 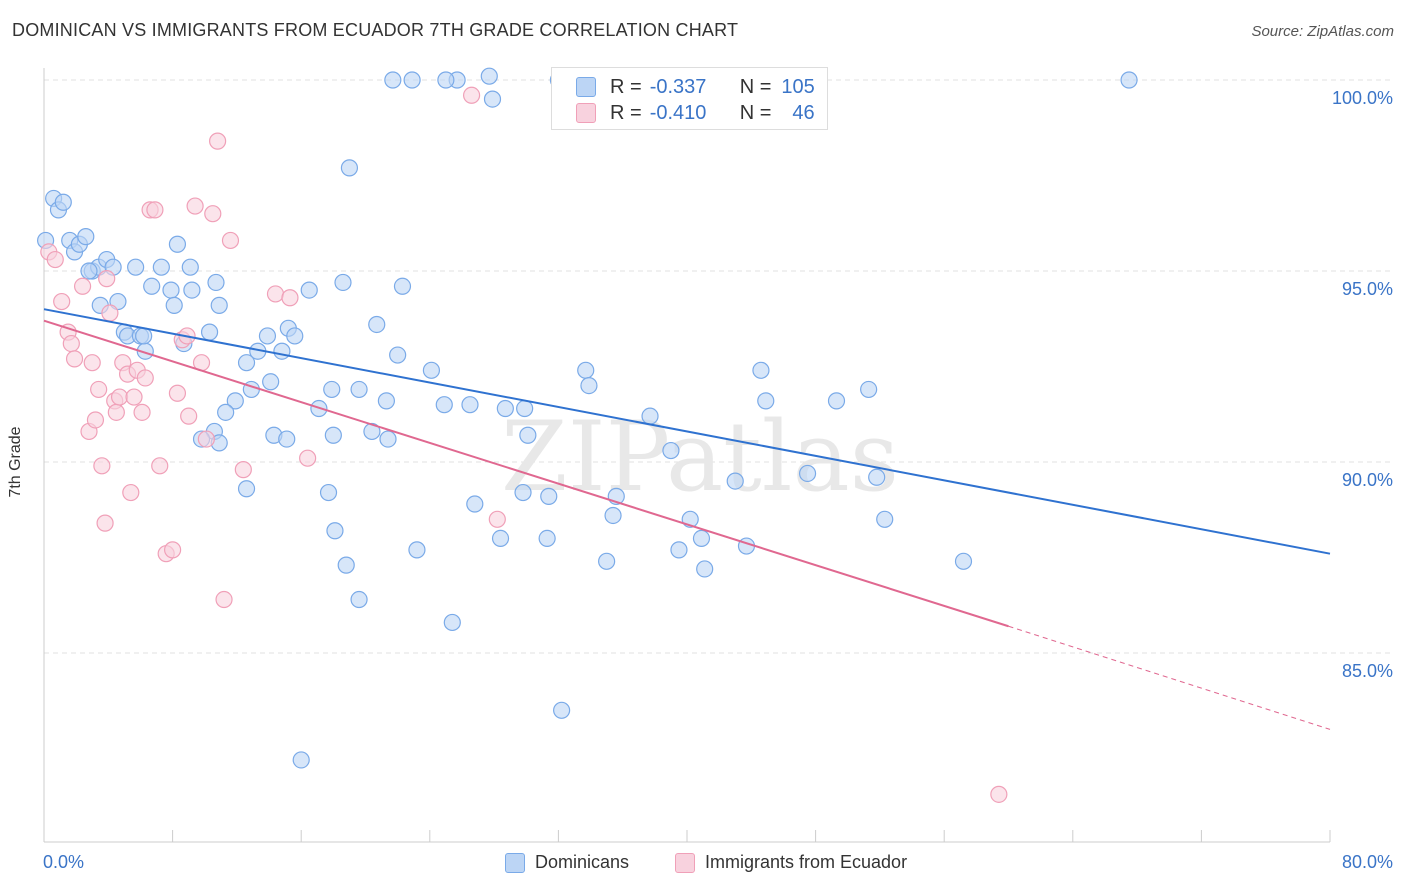 I want to click on watermark: ZIPatlas, so click(x=700, y=457).